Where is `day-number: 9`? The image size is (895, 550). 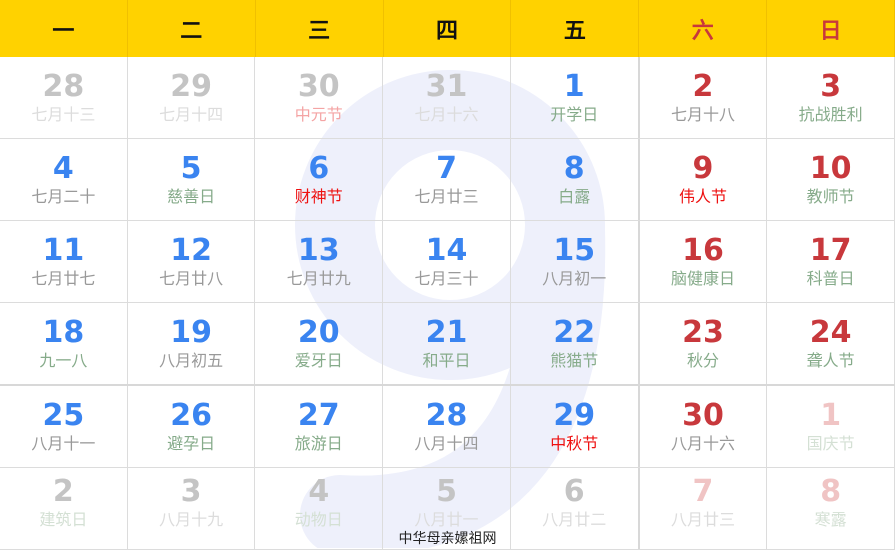 day-number: 9 is located at coordinates (703, 168).